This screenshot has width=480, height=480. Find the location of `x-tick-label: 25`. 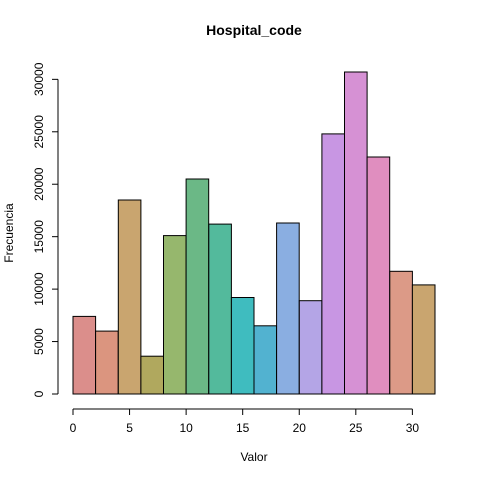

x-tick-label: 25 is located at coordinates (356, 428).